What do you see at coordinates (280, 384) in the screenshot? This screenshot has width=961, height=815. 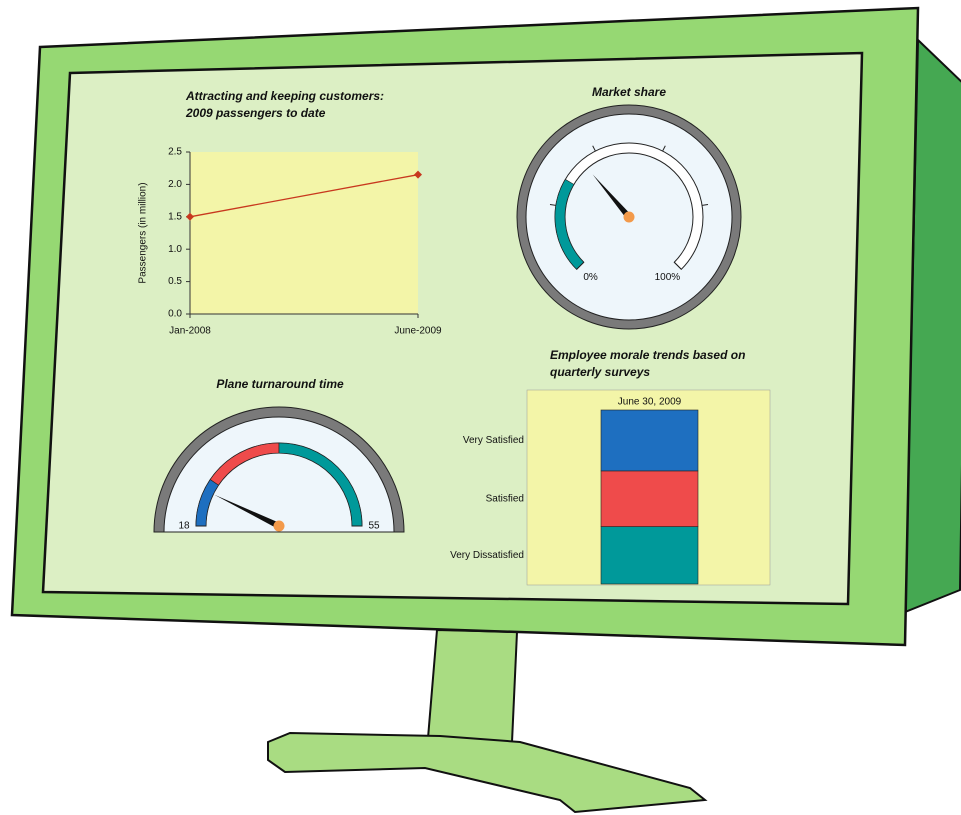 I see `chart-title: Plane turnaround time` at bounding box center [280, 384].